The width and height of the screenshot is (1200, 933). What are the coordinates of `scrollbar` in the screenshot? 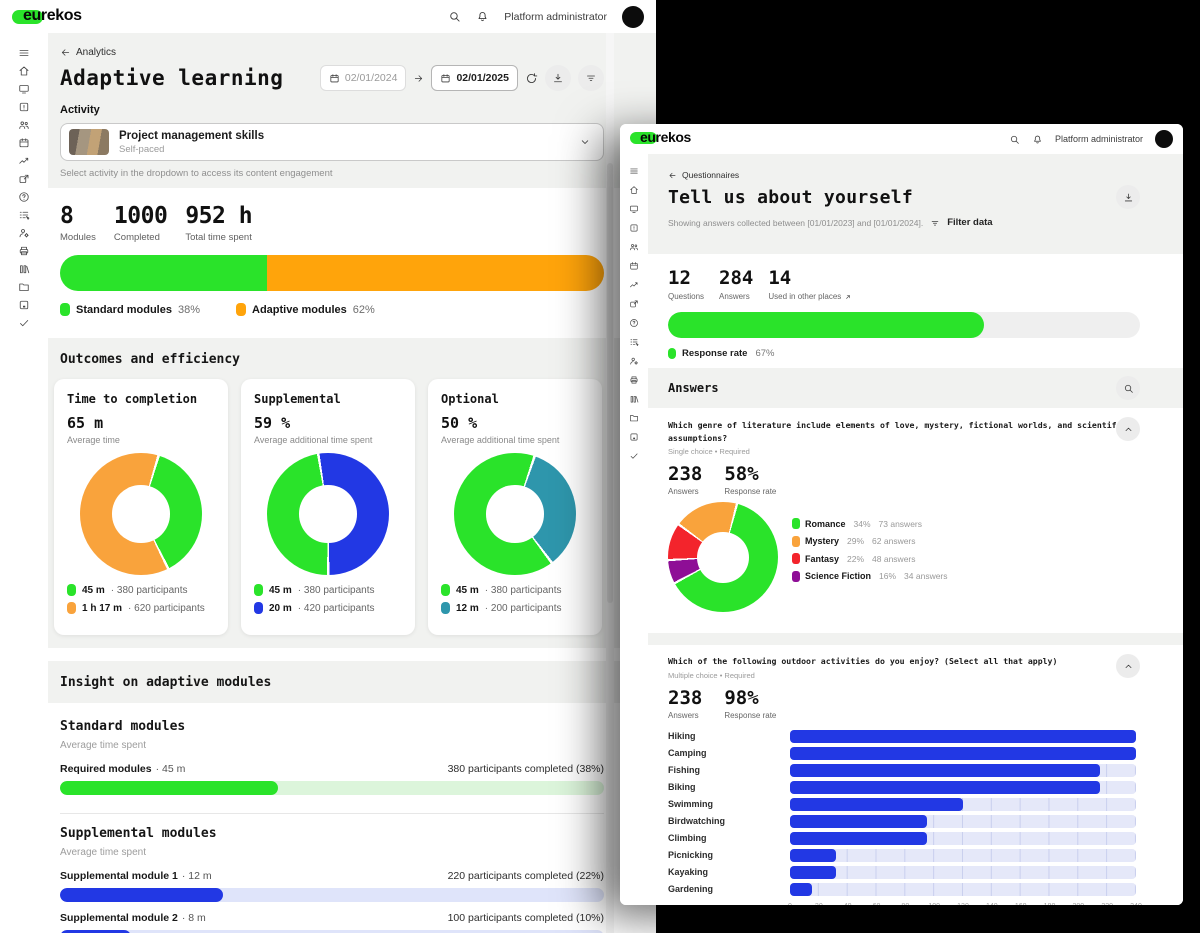 It's located at (610, 483).